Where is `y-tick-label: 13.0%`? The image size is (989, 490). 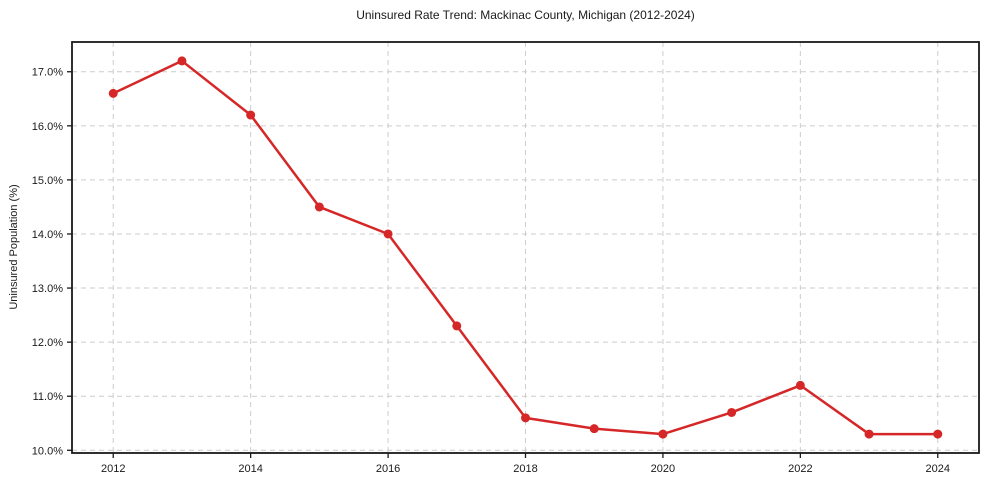 y-tick-label: 13.0% is located at coordinates (47, 289).